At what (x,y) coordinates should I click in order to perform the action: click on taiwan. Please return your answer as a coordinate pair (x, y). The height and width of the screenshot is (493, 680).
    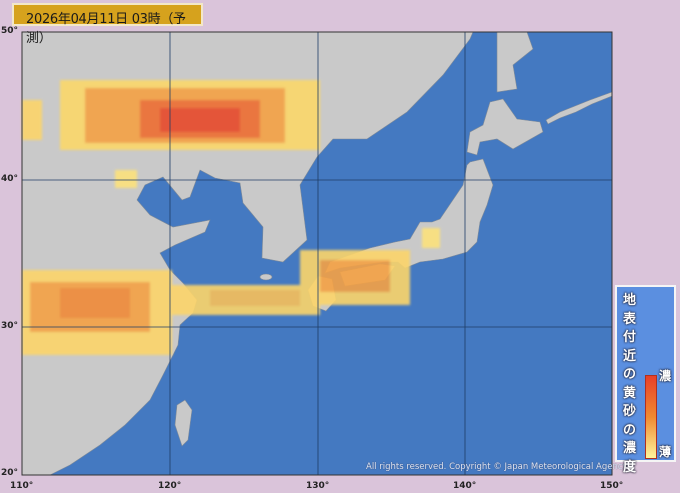
    Looking at the image, I should click on (183, 423).